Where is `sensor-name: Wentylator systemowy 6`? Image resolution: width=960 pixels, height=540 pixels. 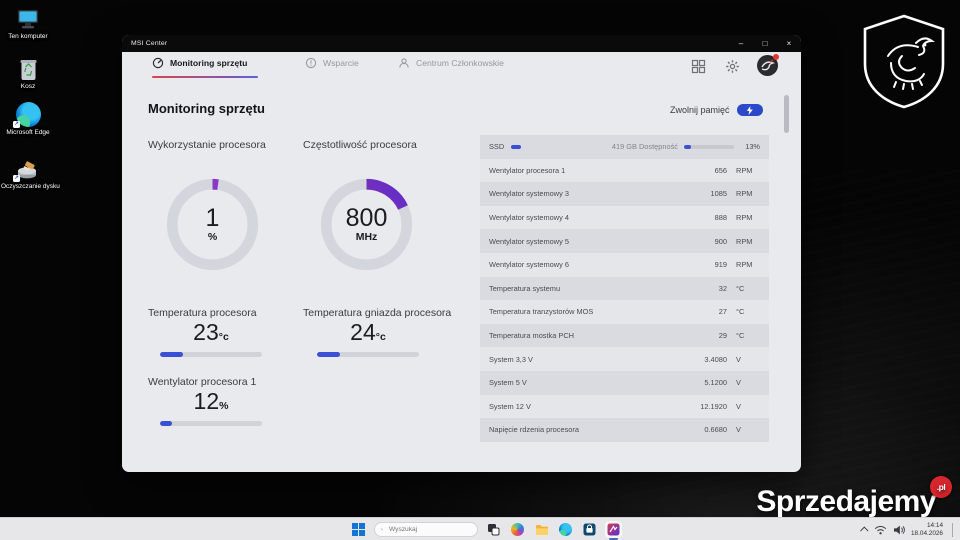 sensor-name: Wentylator systemowy 6 is located at coordinates (529, 265).